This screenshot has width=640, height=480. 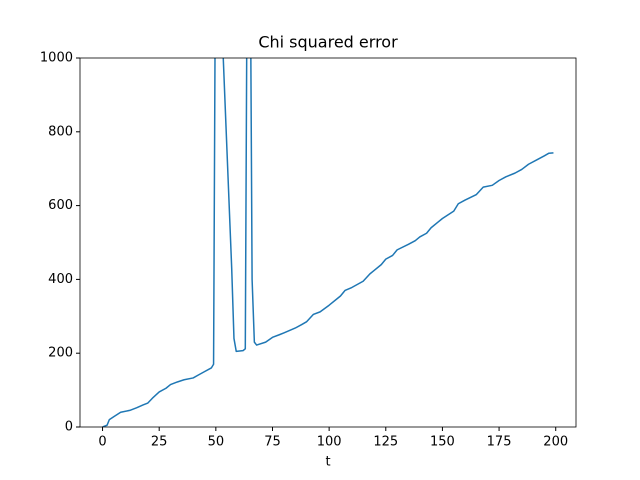 I want to click on x-tick-label: 0, so click(x=102, y=442).